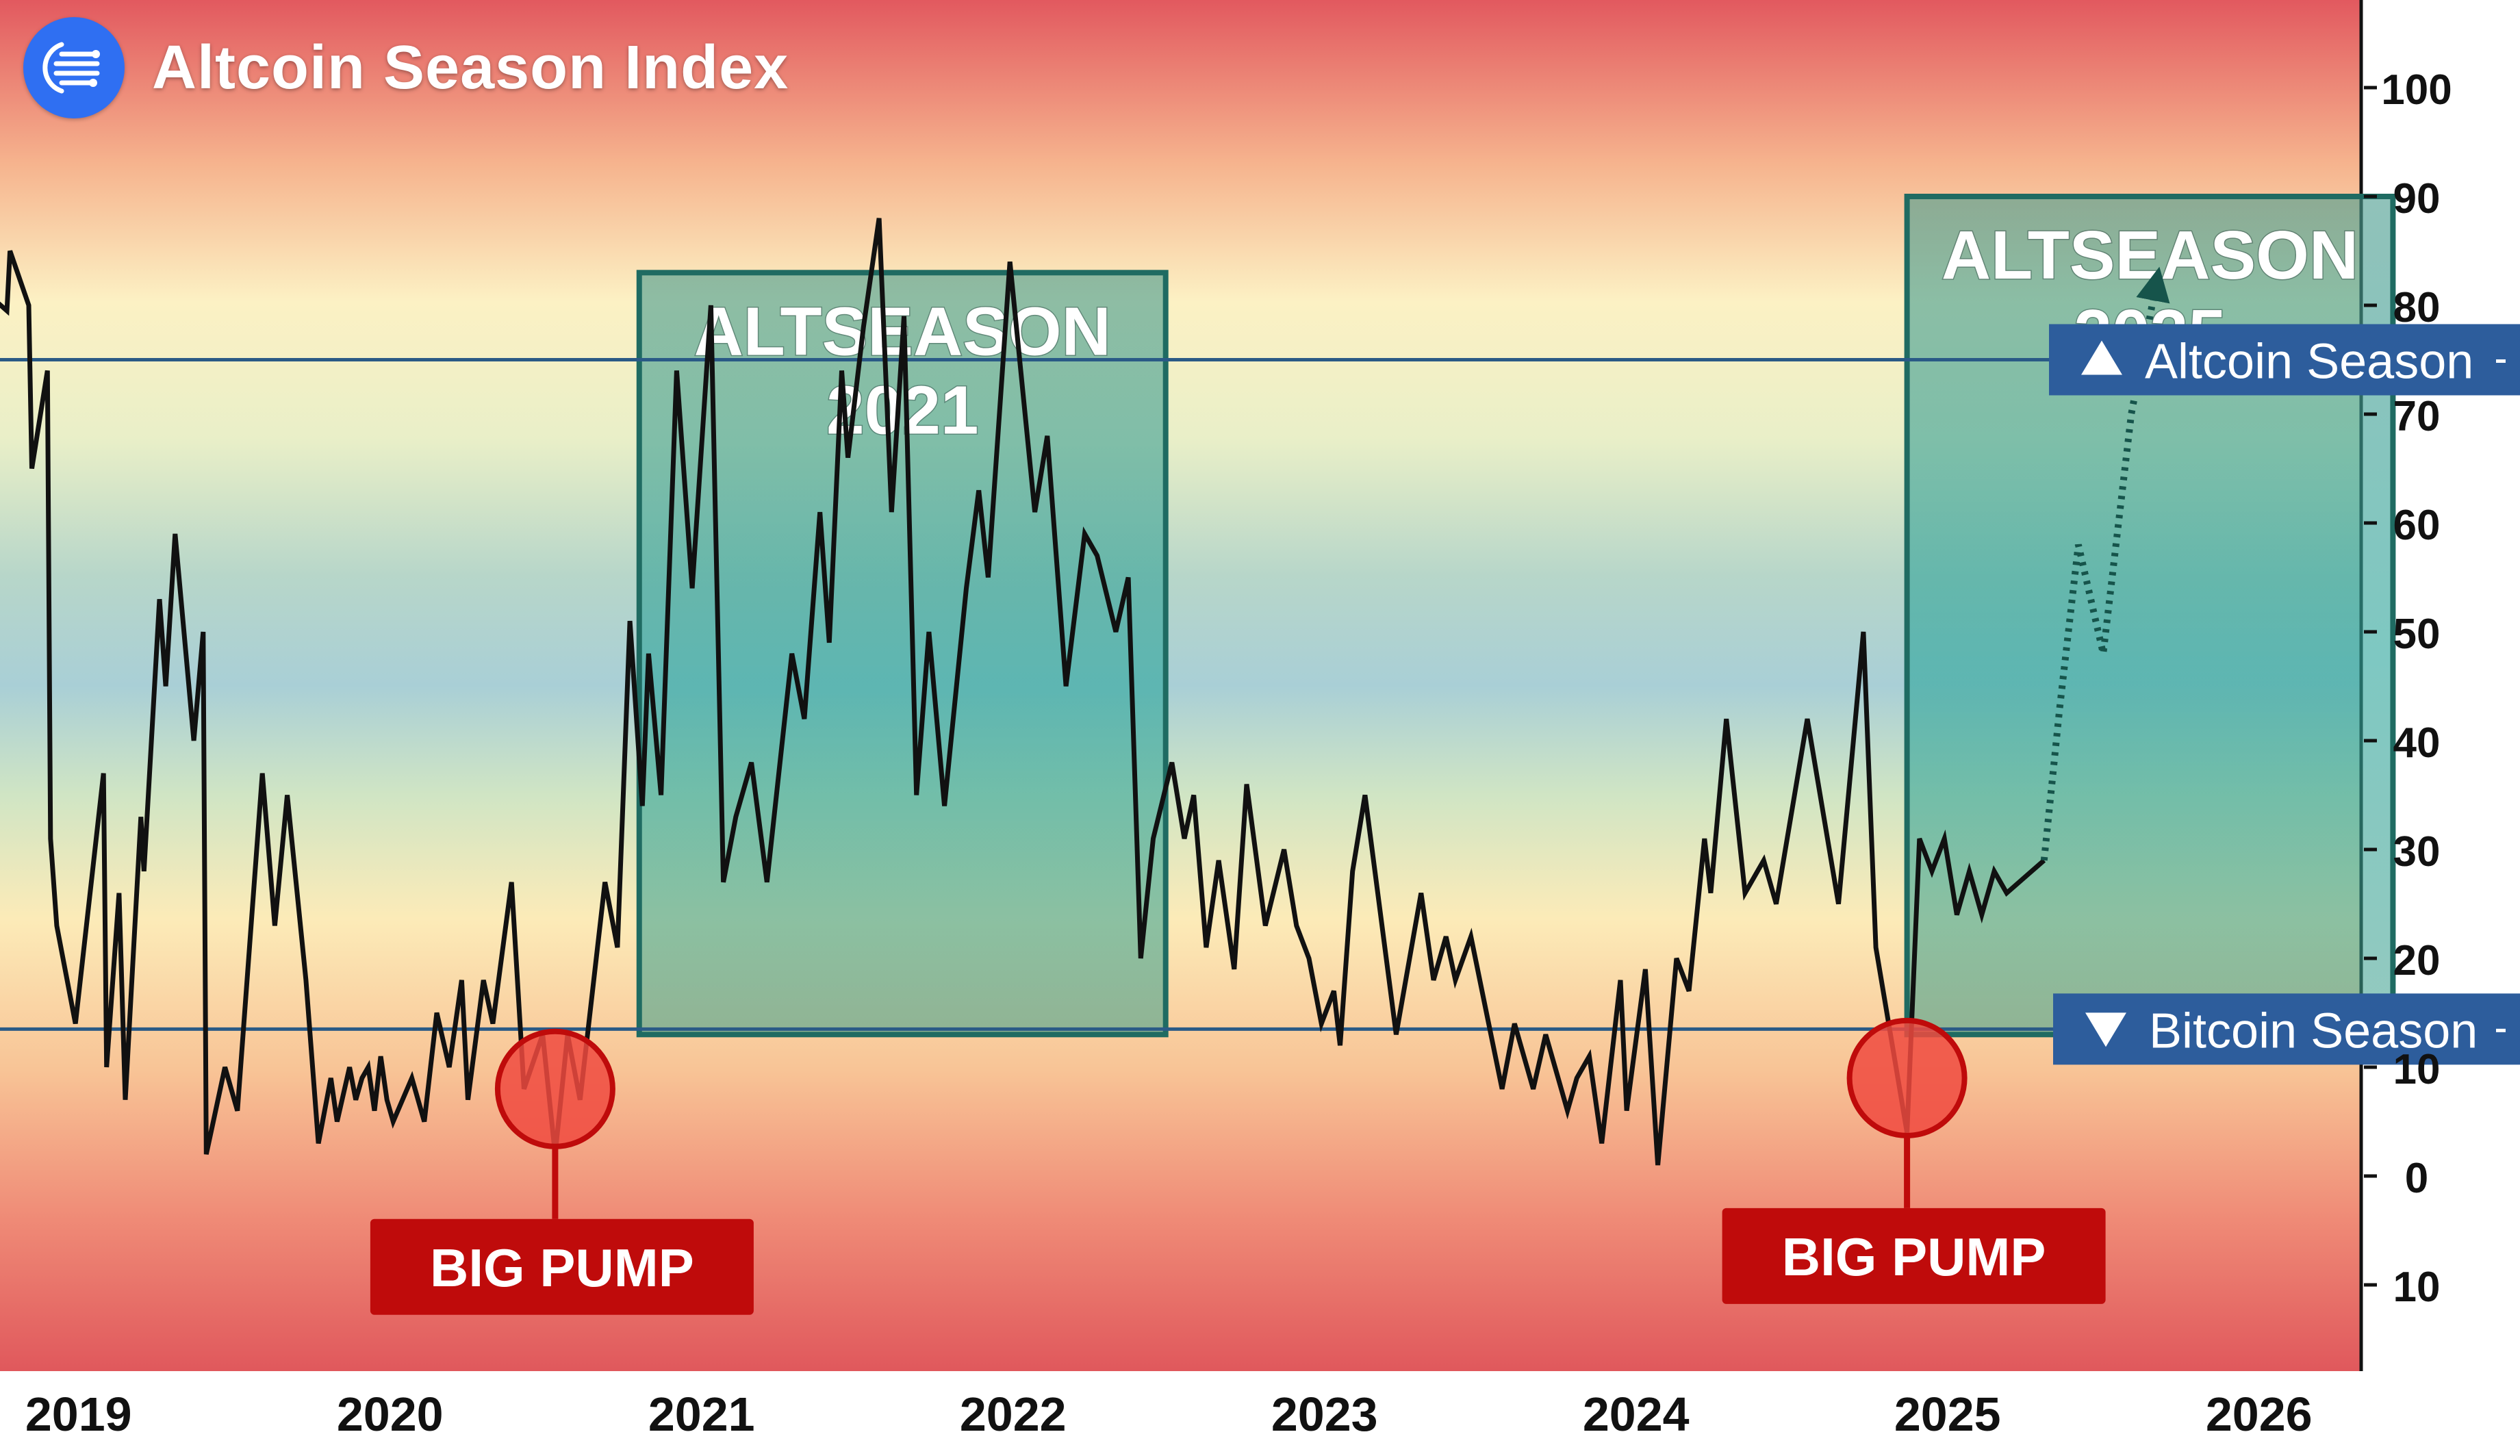 The width and height of the screenshot is (2520, 1456). Describe the element at coordinates (1169, 1414) in the screenshot. I see `x-axis-ticks: 2019 2020 2021 2022 2023 2024 2025 2026` at that location.